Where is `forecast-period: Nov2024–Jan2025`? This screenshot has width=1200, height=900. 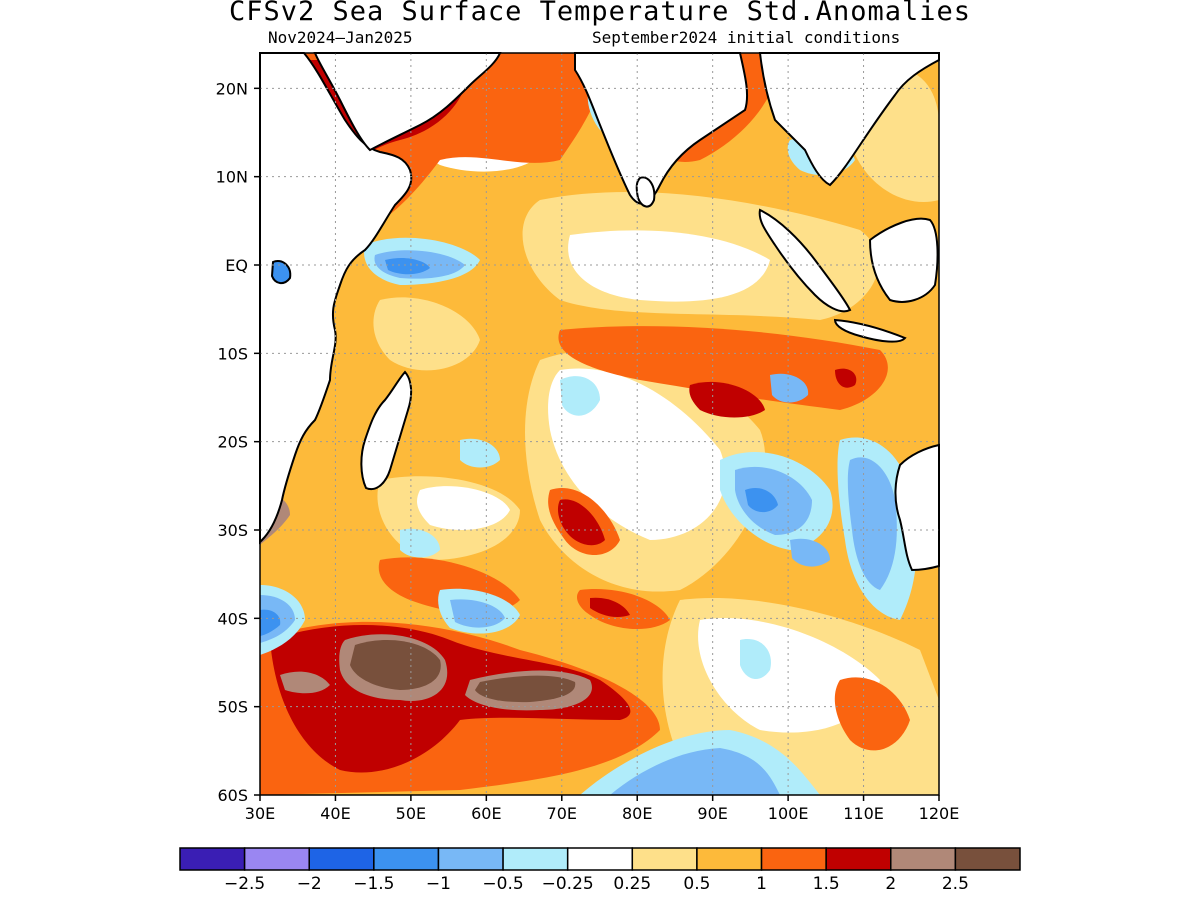 forecast-period: Nov2024–Jan2025 is located at coordinates (340, 37).